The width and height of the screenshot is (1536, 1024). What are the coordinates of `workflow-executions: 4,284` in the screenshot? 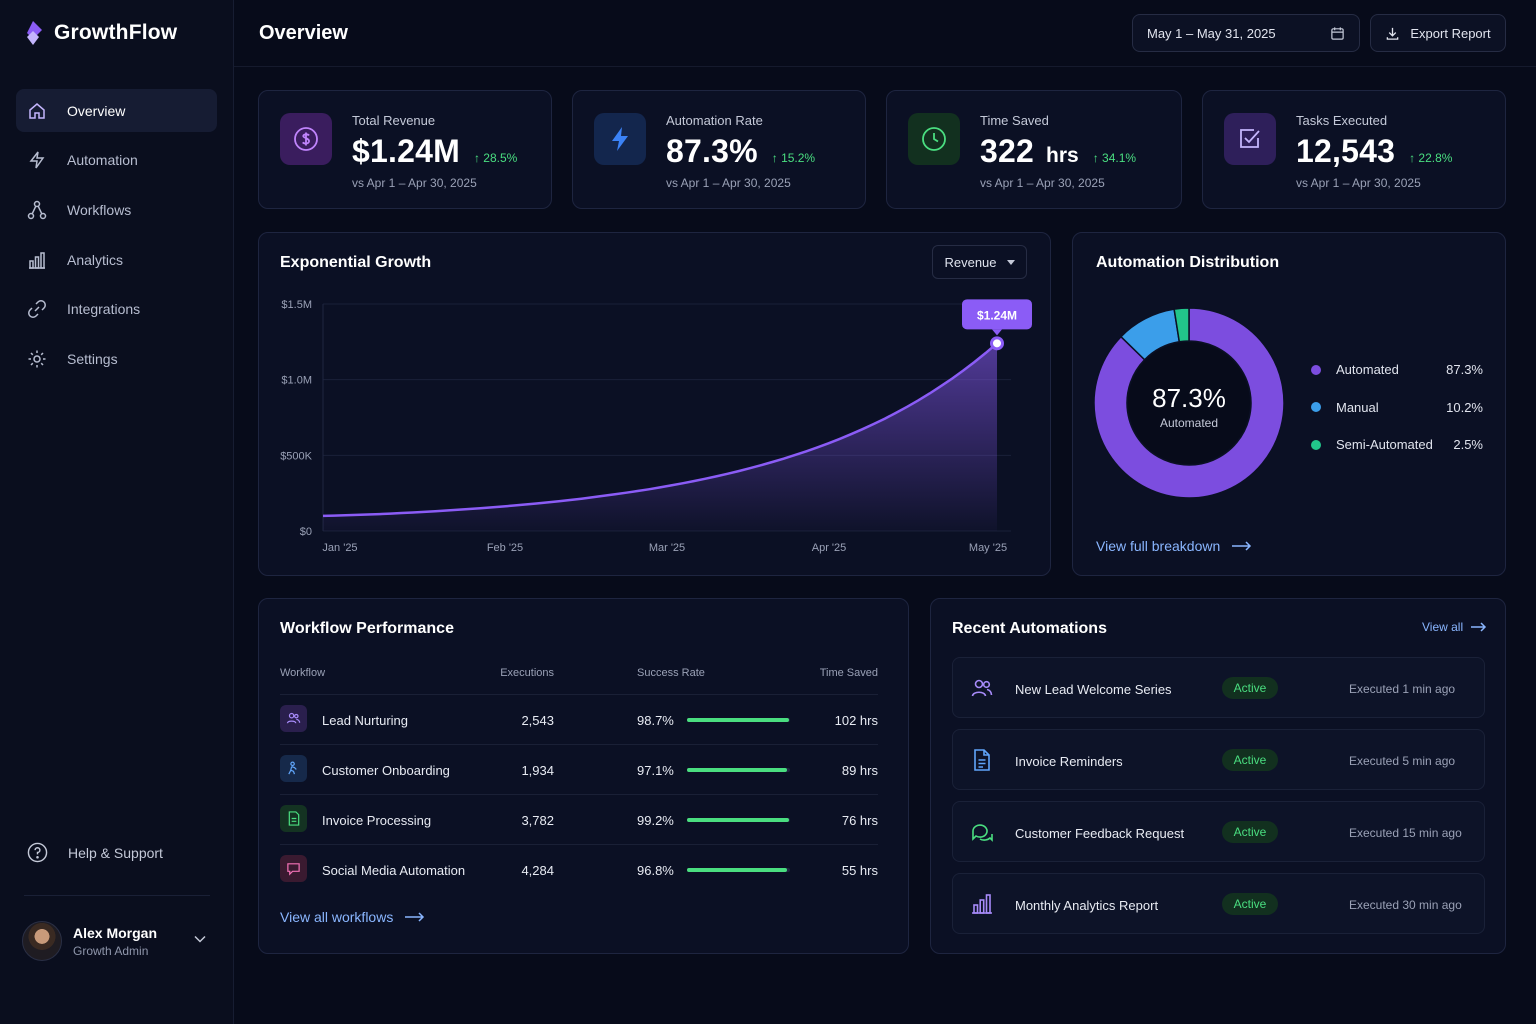 It's located at (537, 870).